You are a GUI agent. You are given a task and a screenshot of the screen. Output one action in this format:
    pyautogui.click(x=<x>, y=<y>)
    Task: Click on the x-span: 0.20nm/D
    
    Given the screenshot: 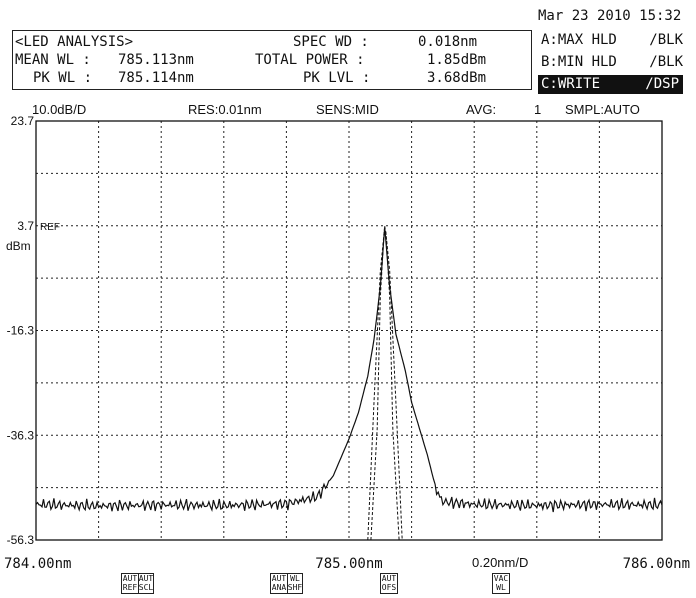 What is the action you would take?
    pyautogui.click(x=500, y=562)
    